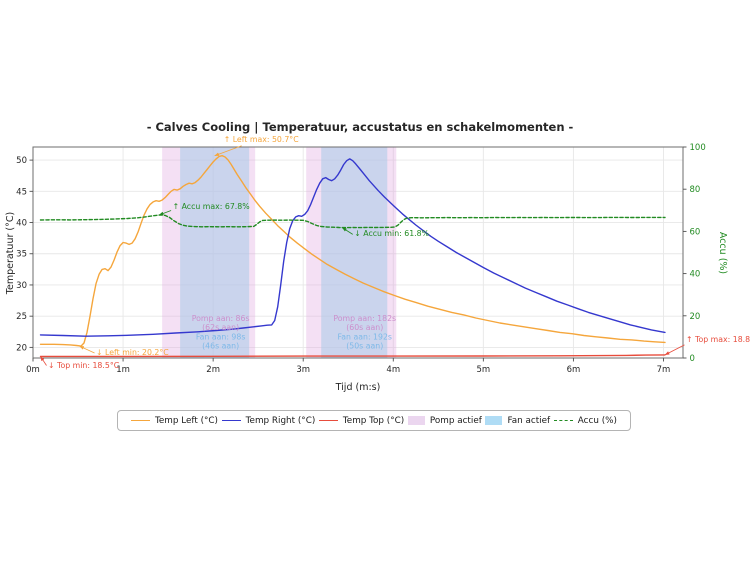  I want to click on x-tick-label: 4m, so click(393, 370).